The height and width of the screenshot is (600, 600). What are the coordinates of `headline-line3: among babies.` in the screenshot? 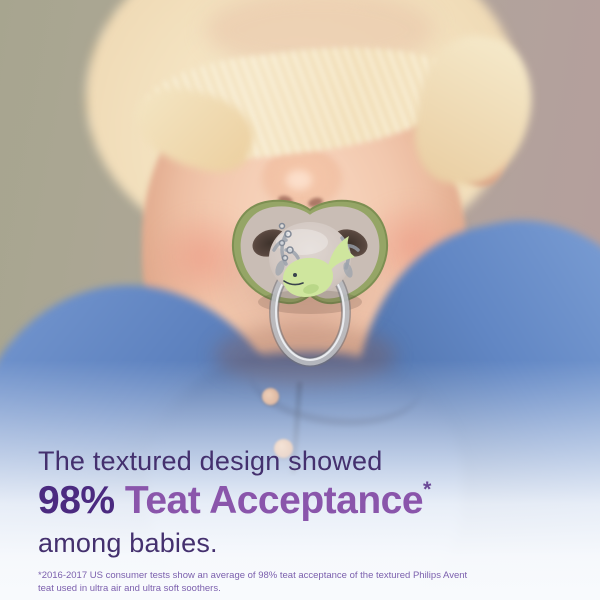 It's located at (128, 543).